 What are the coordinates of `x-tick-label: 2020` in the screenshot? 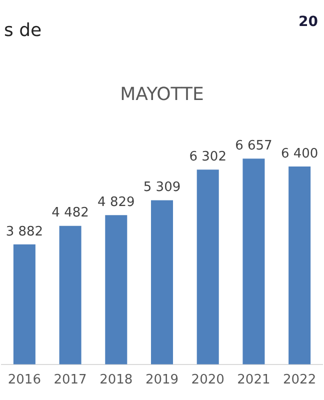 It's located at (207, 380).